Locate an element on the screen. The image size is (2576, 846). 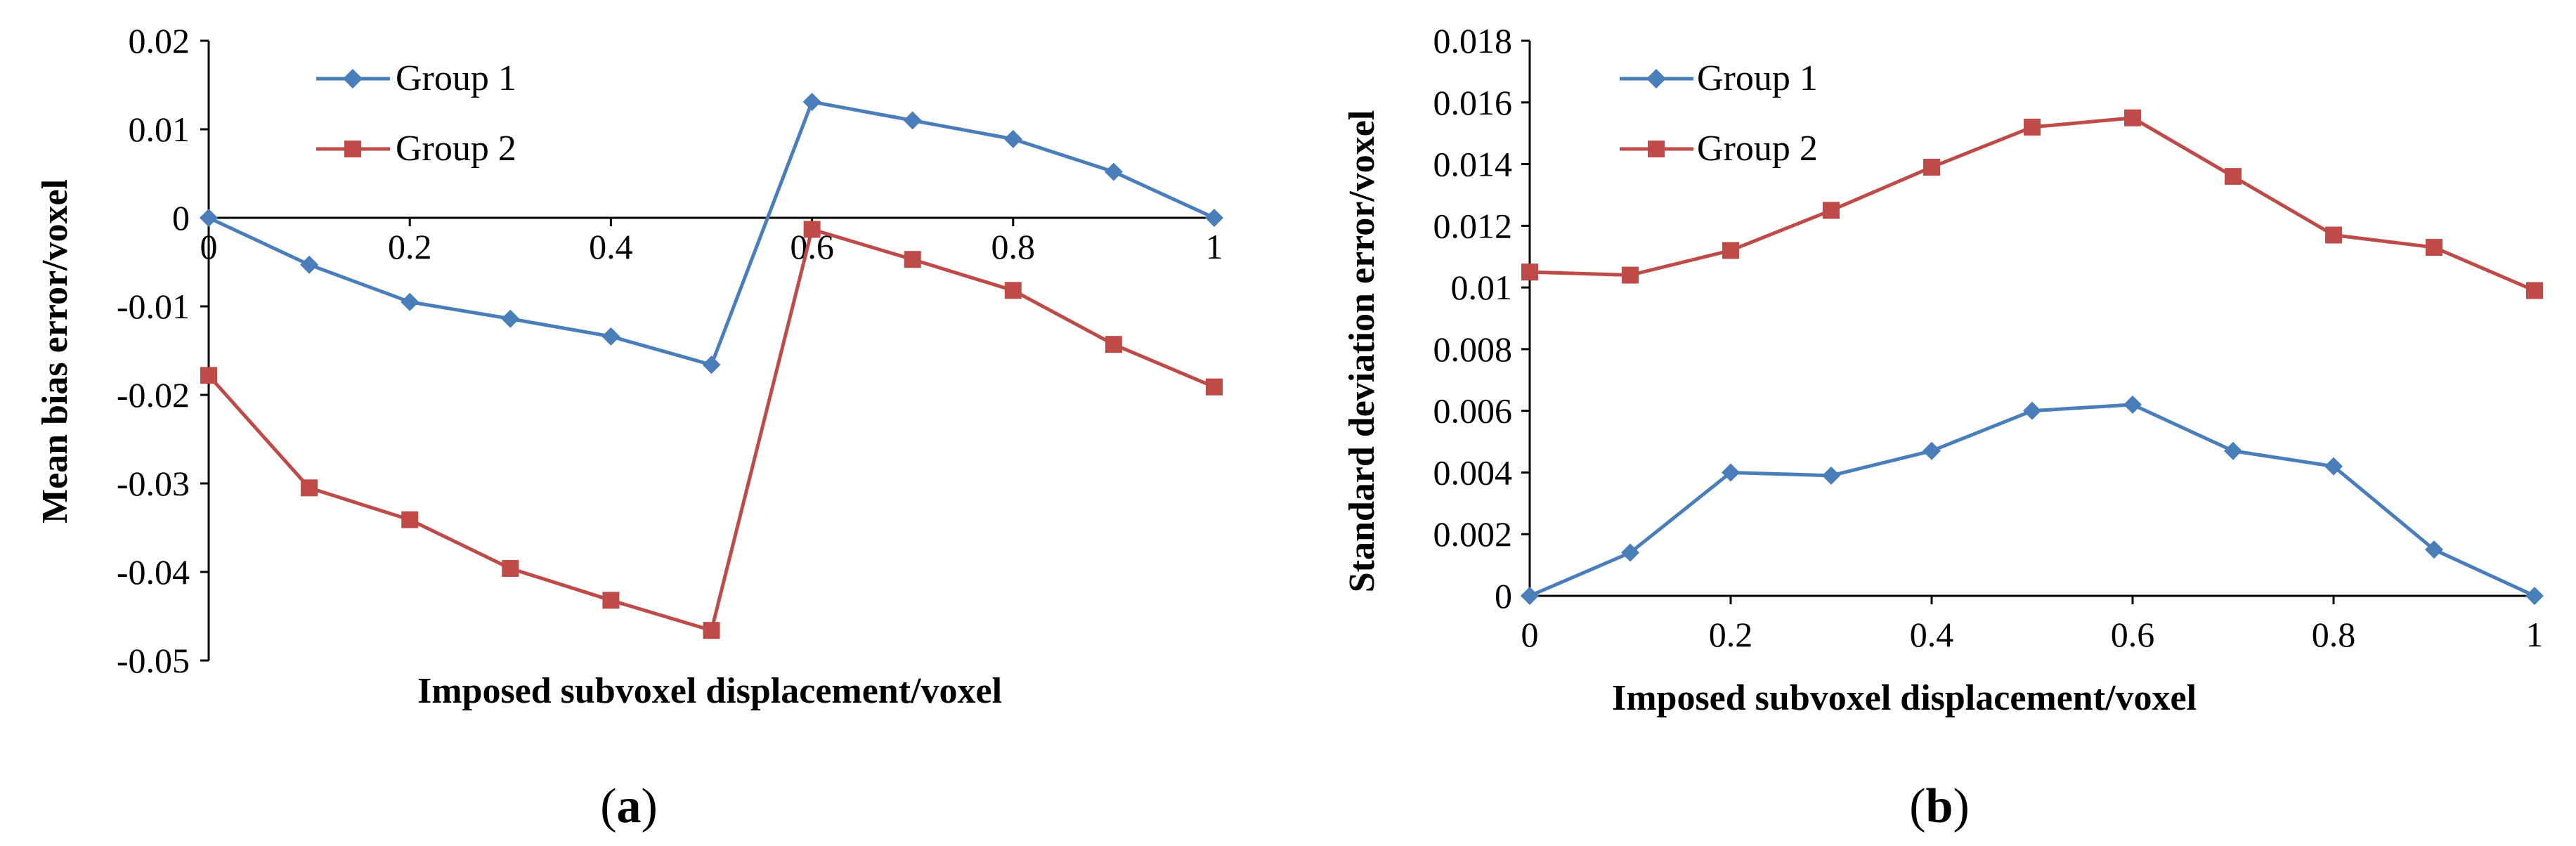
x-tick-label-a: 0.8 is located at coordinates (1013, 247).